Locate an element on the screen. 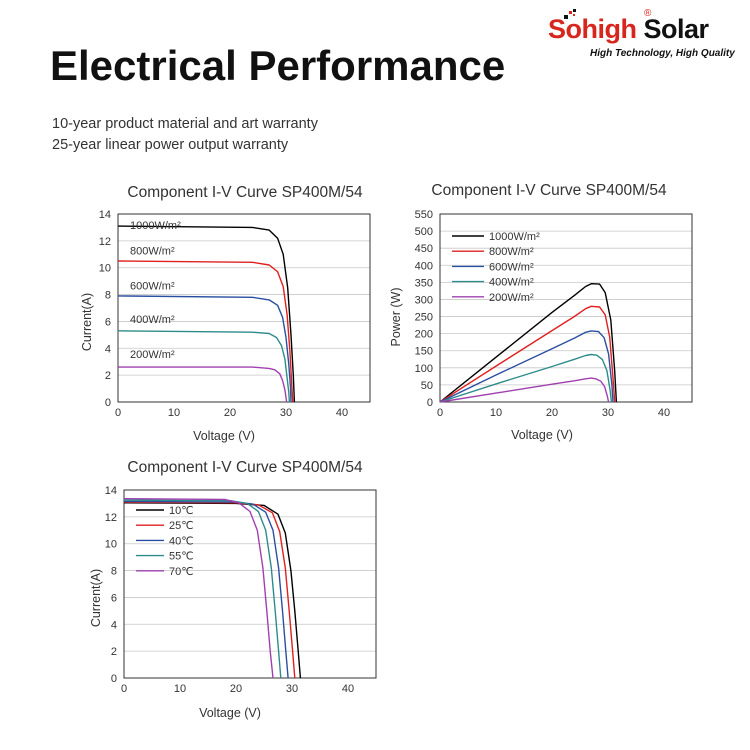  chart-legend: 10℃ 25℃ 40℃ 55℃ 70℃ is located at coordinates (165, 541).